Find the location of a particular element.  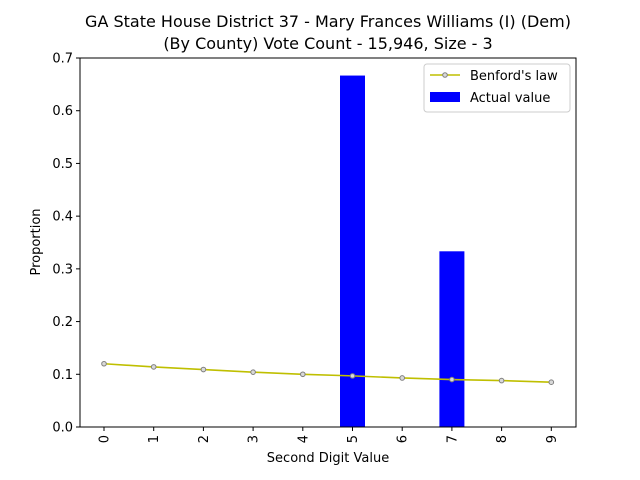

x-axis-label: Second Digit Value is located at coordinates (328, 458).